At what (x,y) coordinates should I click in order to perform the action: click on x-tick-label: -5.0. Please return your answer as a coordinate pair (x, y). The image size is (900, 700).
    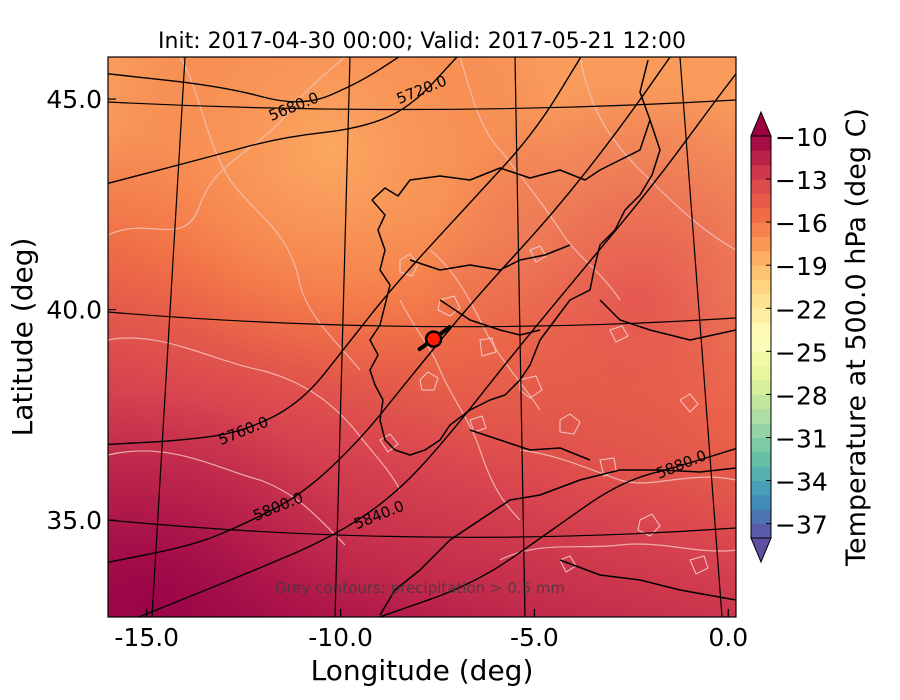
    Looking at the image, I should click on (534, 637).